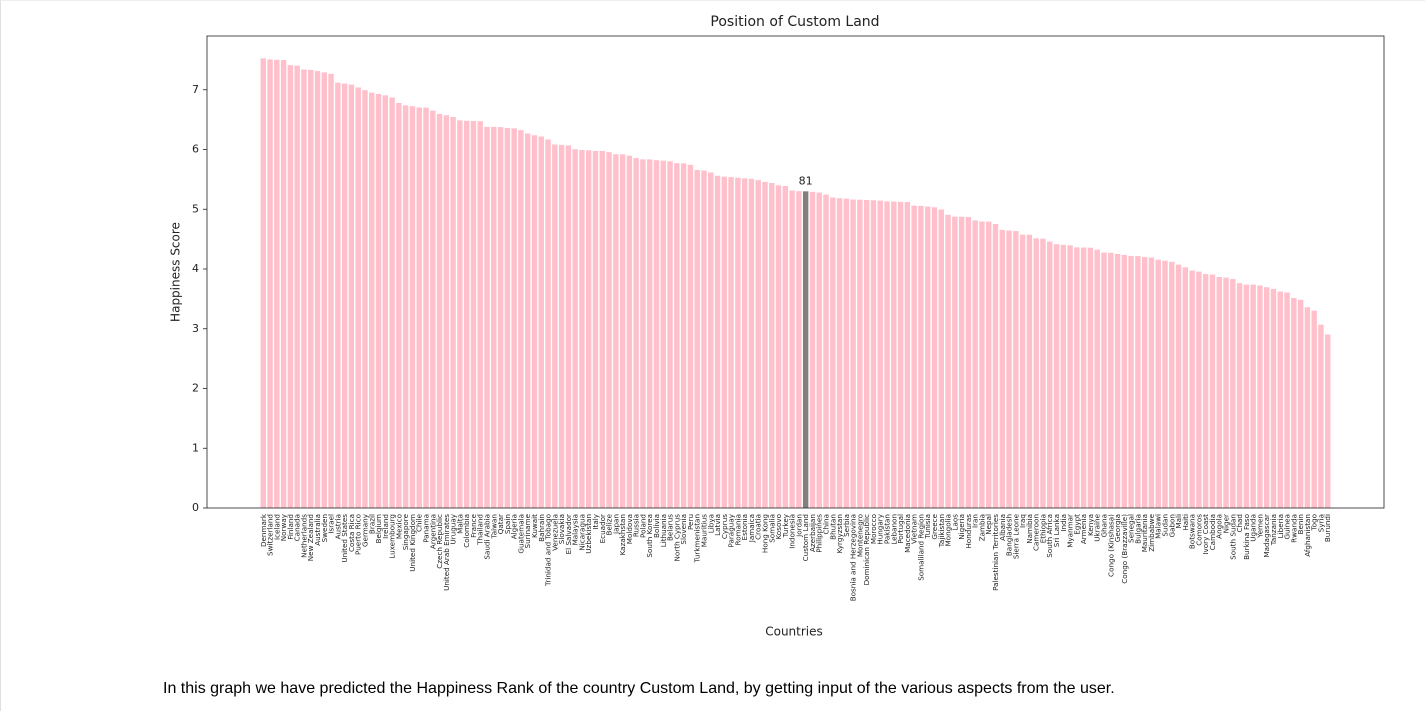 This screenshot has width=1425, height=711. Describe the element at coordinates (378, 528) in the screenshot. I see `x-tick-label: Belgium` at that location.